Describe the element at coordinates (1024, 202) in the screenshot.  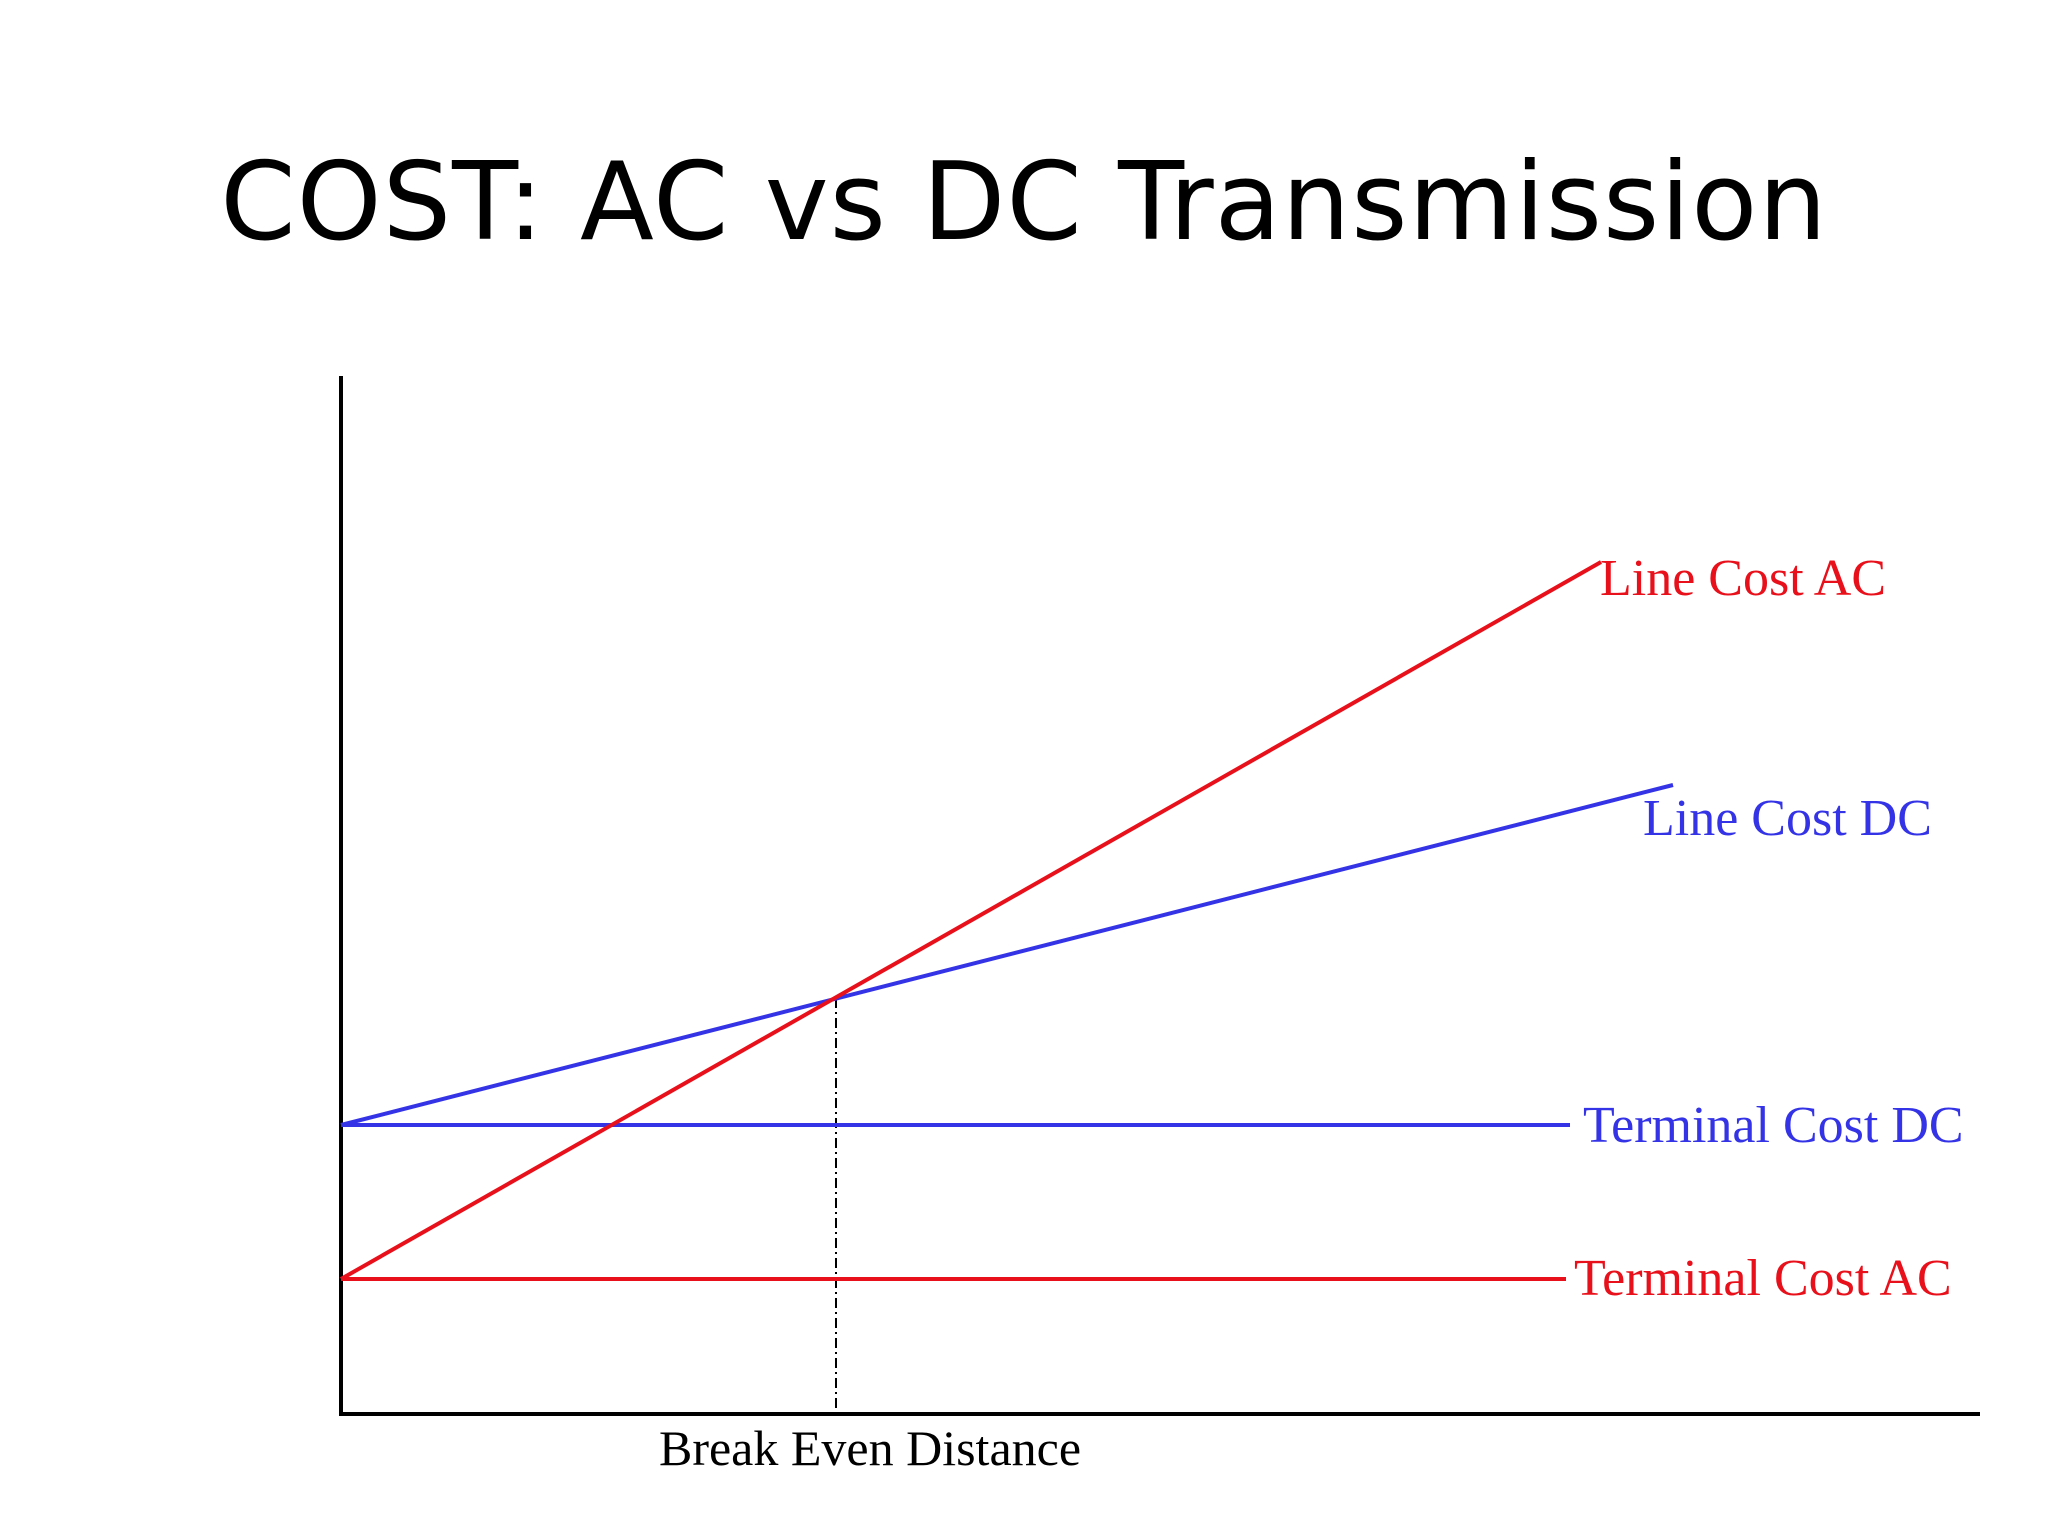
I see `slide-title: COST: AC vs DC Transmission` at that location.